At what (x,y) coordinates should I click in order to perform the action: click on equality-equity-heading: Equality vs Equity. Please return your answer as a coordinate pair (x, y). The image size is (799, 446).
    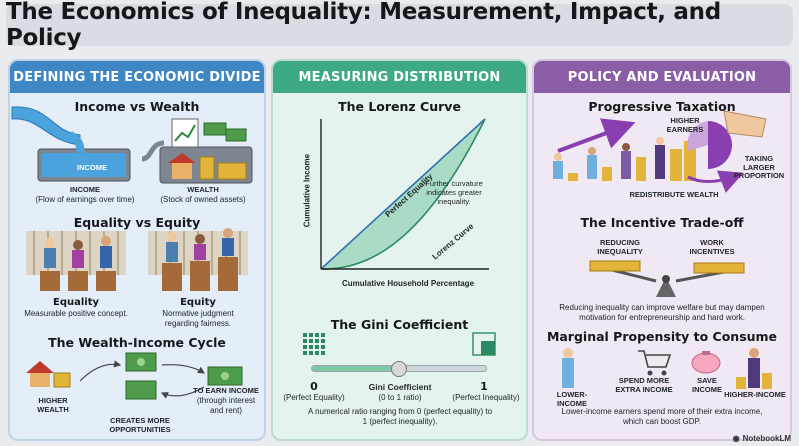
    Looking at the image, I should click on (137, 222).